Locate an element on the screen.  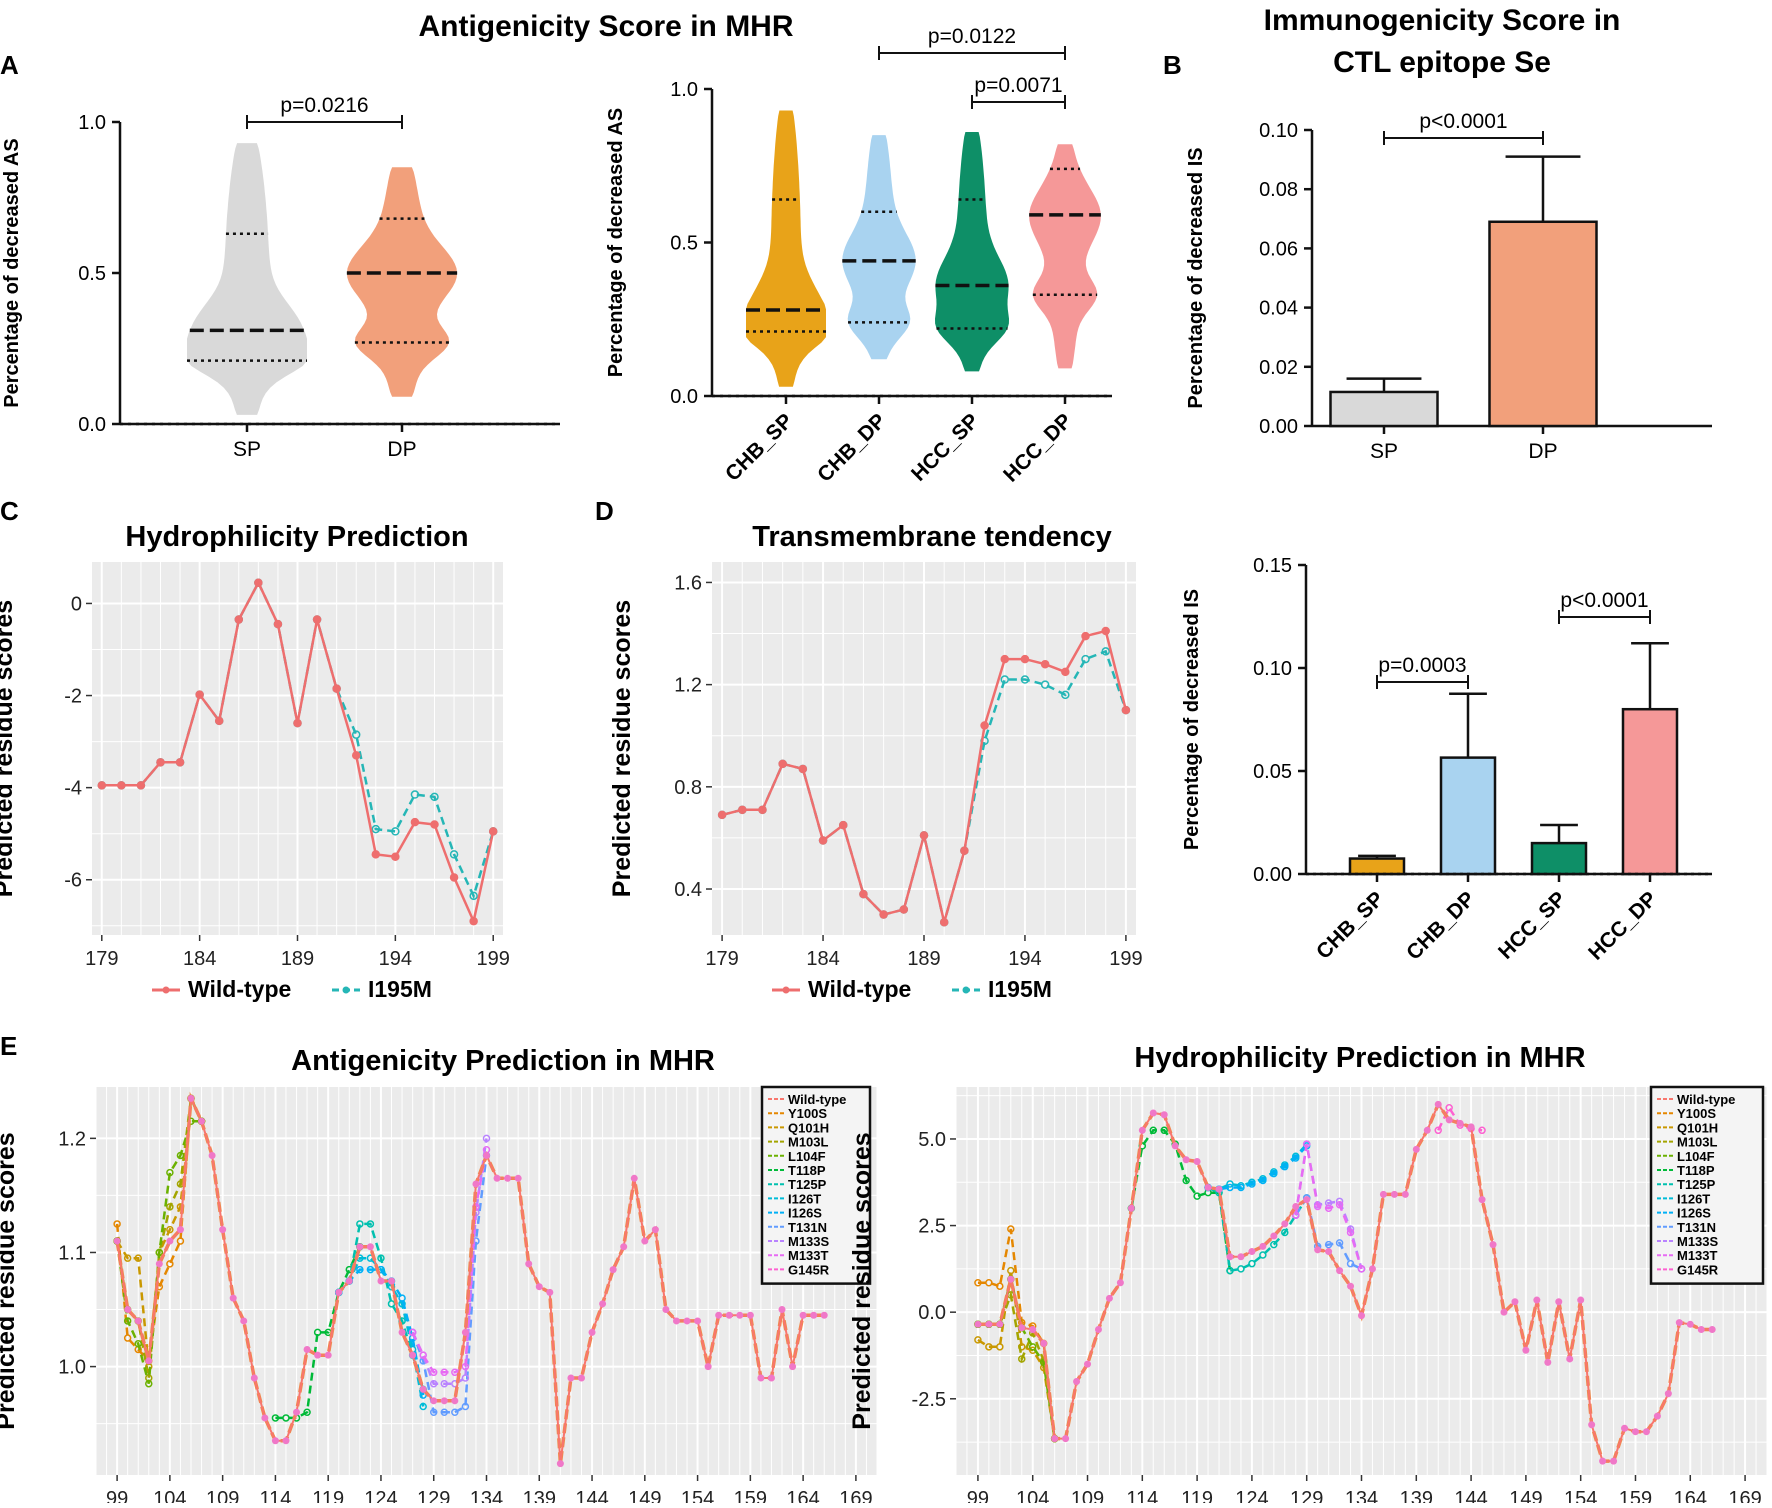
x-tick-label: 189 is located at coordinates (923, 959).